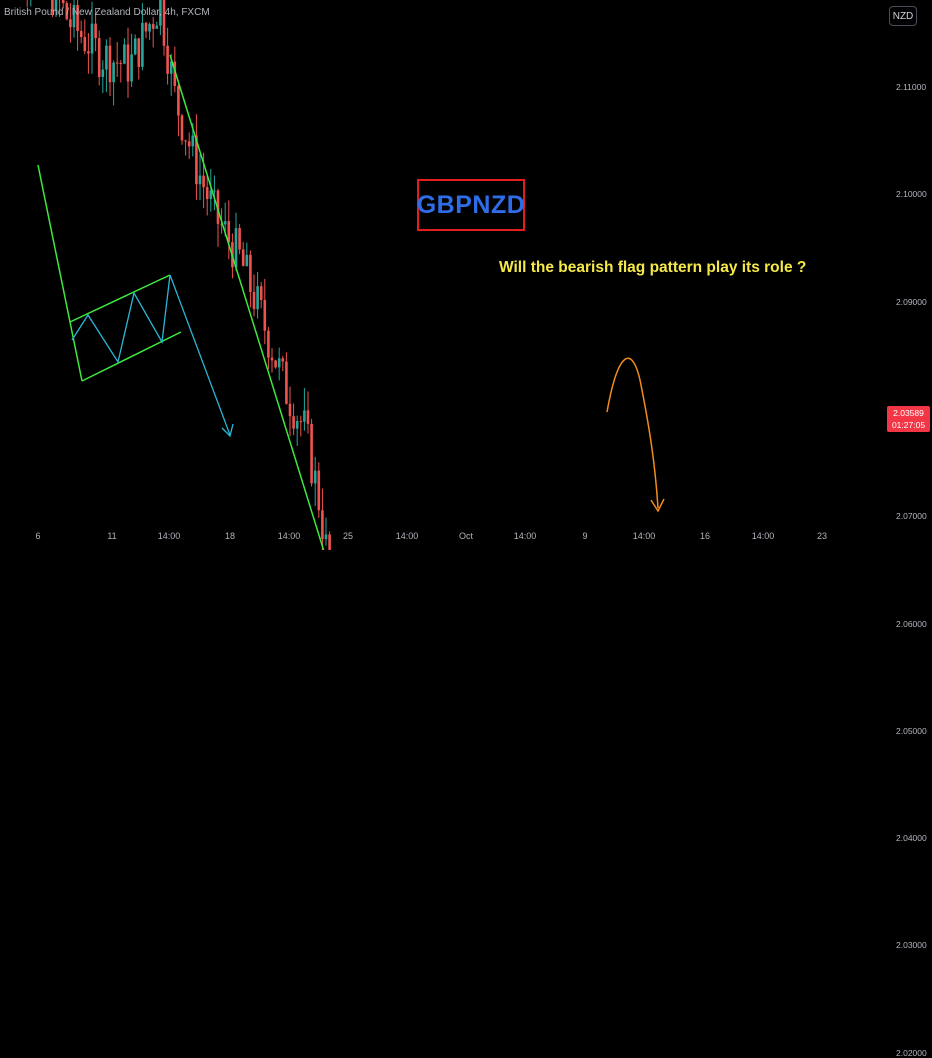 The height and width of the screenshot is (1058, 932). Describe the element at coordinates (911, 1052) in the screenshot. I see `y-tick-label: 2.02000` at that location.